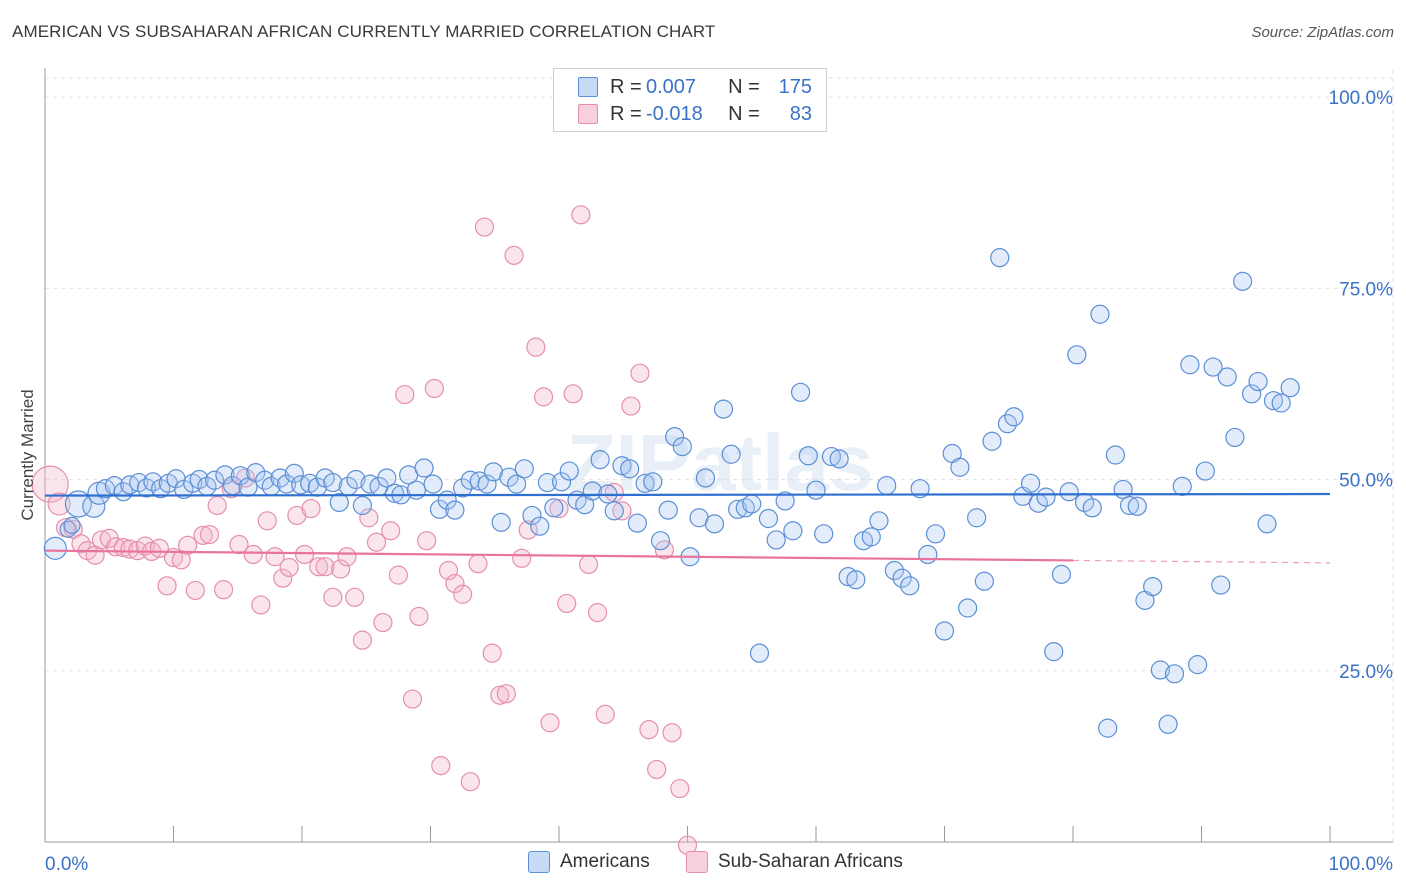 This screenshot has width=1406, height=892. I want to click on y-tick-label: 50.0%, so click(1366, 481).